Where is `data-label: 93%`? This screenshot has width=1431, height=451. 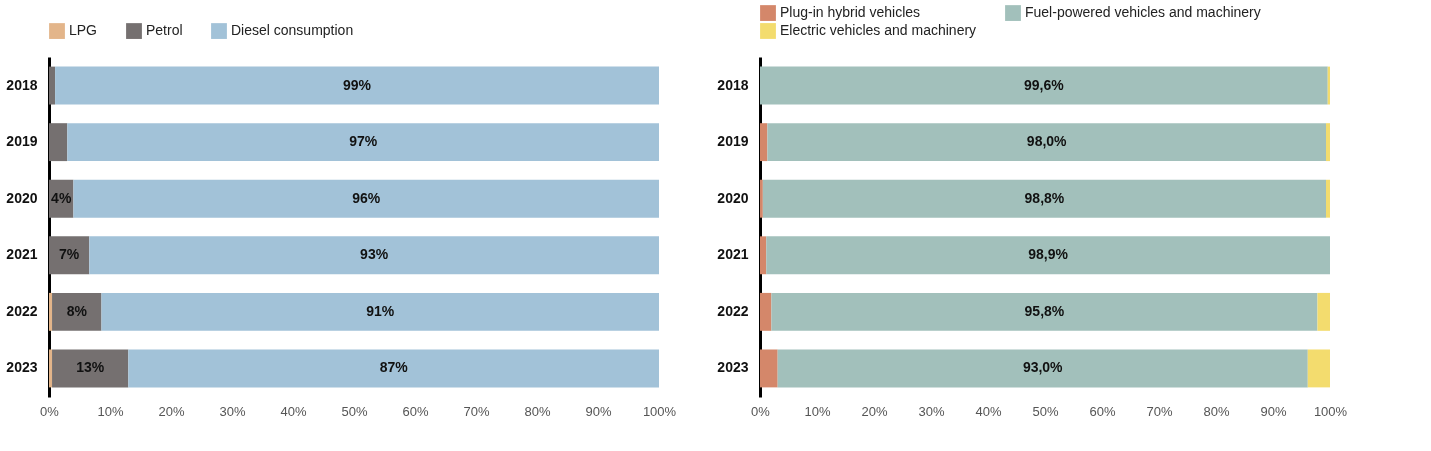
data-label: 93% is located at coordinates (374, 254).